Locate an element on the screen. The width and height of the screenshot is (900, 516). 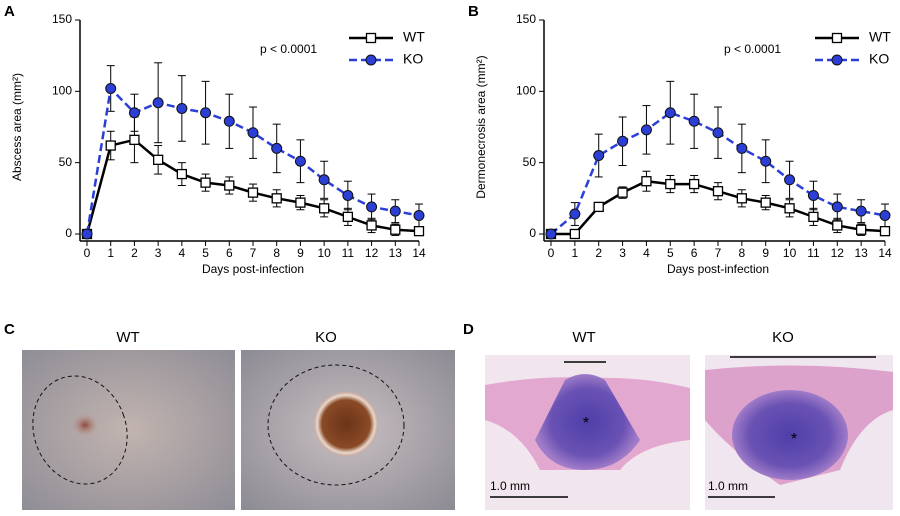
x-axis-label: Days post-infection is located at coordinates (718, 269).